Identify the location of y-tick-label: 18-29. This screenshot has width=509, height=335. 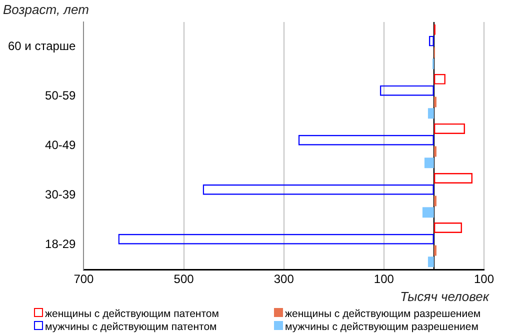
(60, 244).